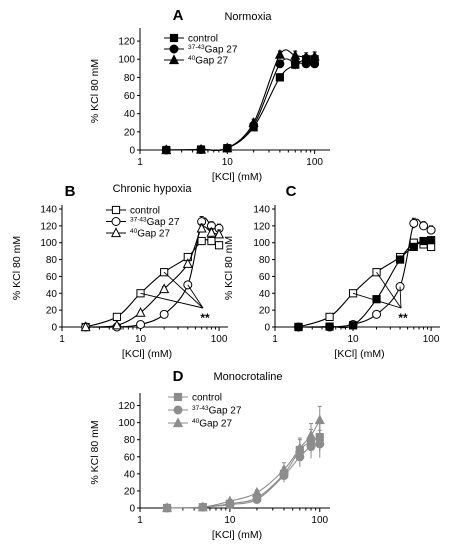 The width and height of the screenshot is (474, 547). Describe the element at coordinates (200, 408) in the screenshot. I see `legend-superscript: 37-43` at that location.